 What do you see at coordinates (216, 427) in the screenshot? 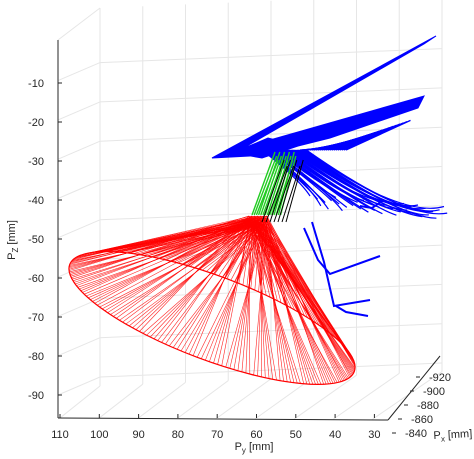
I see `y-tick-labels: 110 100 90 80 70 60 50 40 30` at bounding box center [216, 427].